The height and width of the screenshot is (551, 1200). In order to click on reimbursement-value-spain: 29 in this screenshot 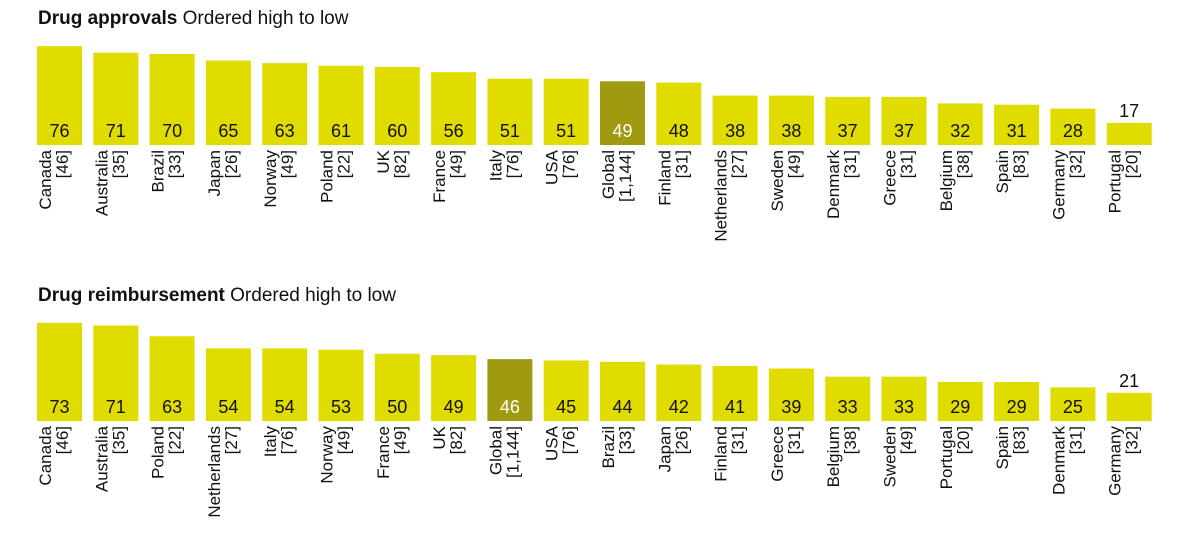, I will do `click(1017, 407)`.